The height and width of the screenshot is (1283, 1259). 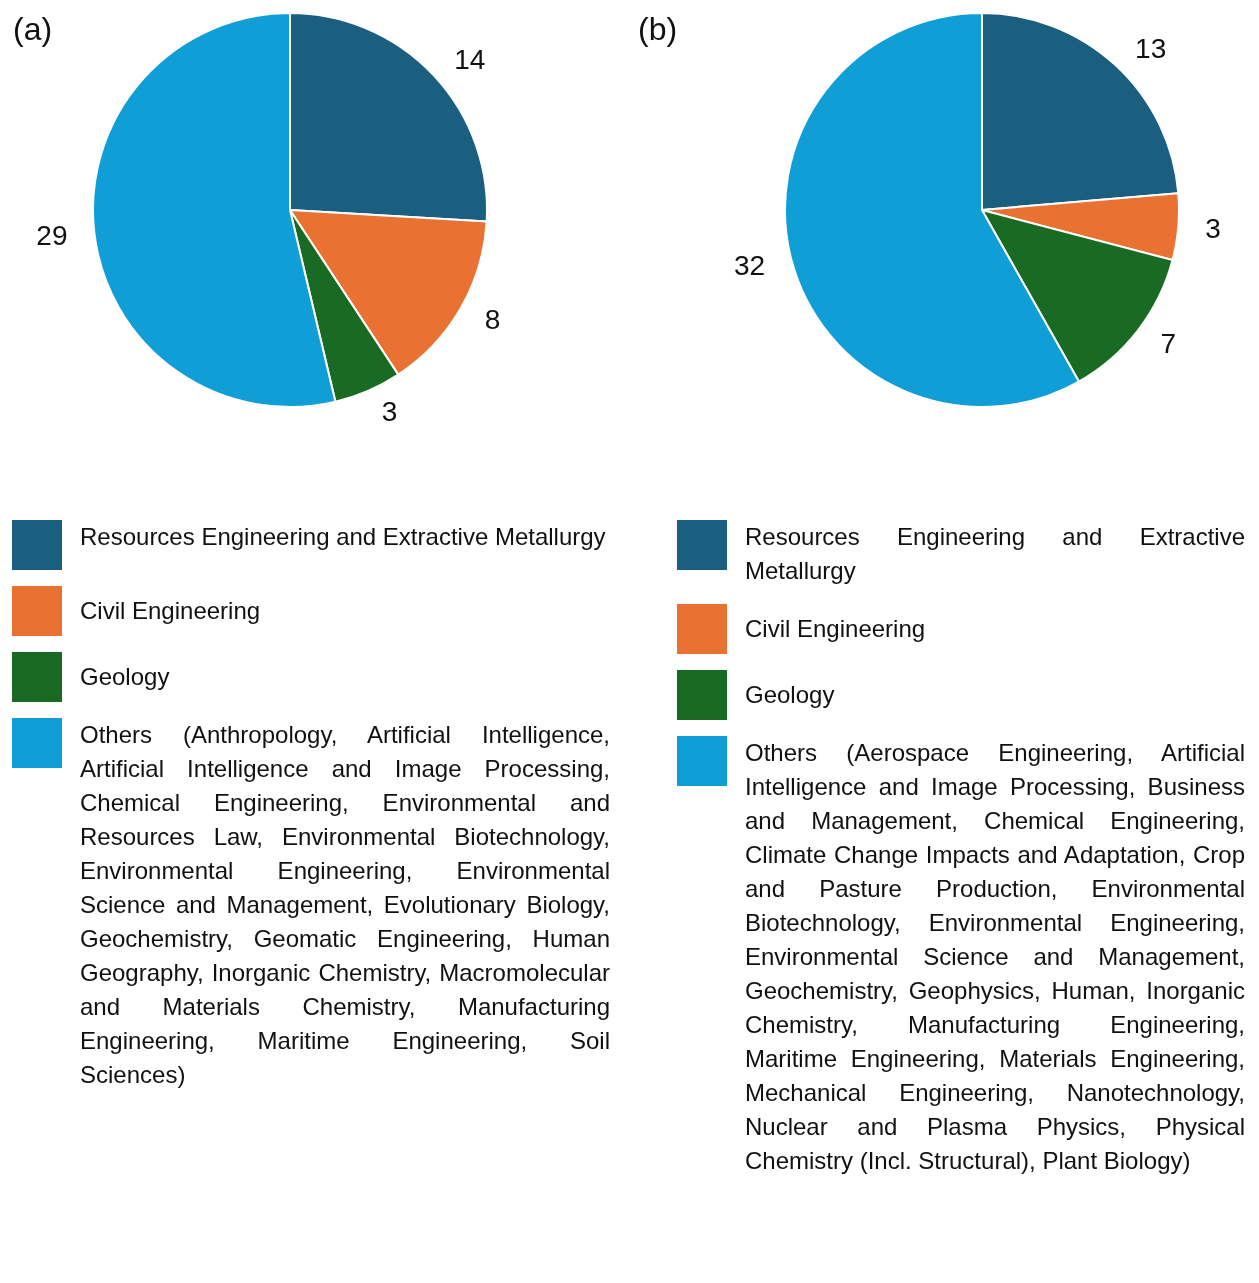 What do you see at coordinates (470, 60) in the screenshot?
I see `data-label: 14` at bounding box center [470, 60].